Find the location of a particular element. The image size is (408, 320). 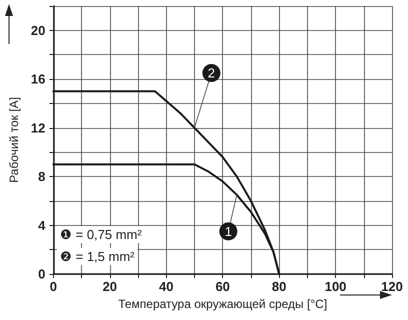

y-tick-label: 0 is located at coordinates (42, 274).